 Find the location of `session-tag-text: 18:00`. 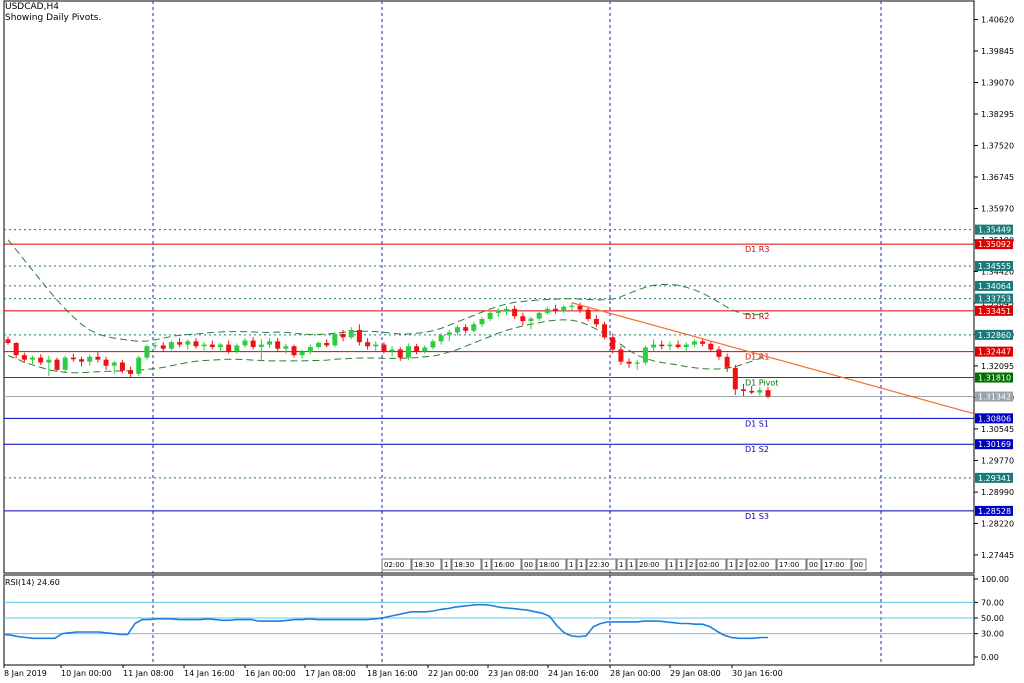

session-tag-text: 18:00 is located at coordinates (549, 565).